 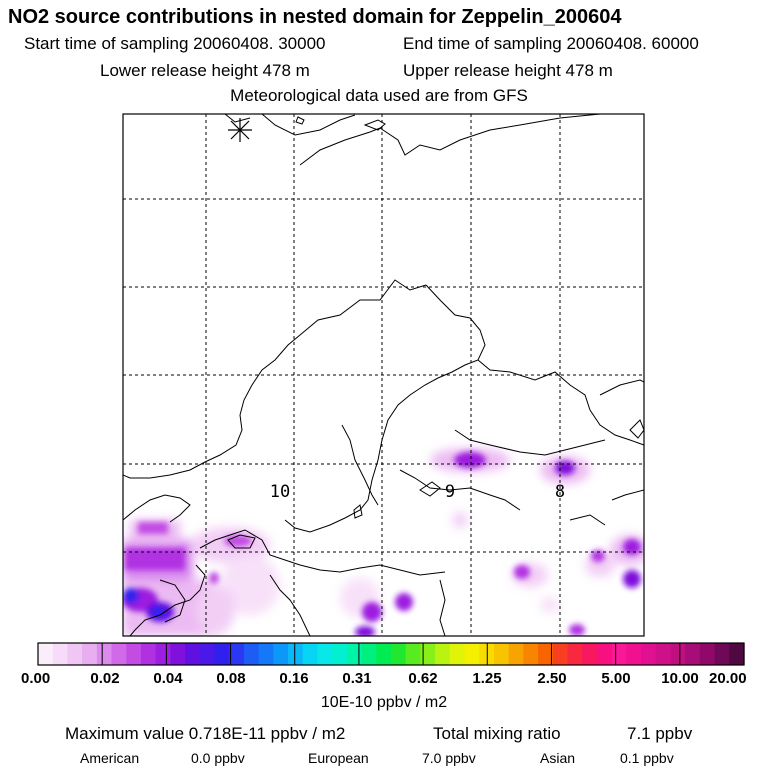 I want to click on colorbar-tick-label: 0.62, so click(x=423, y=678).